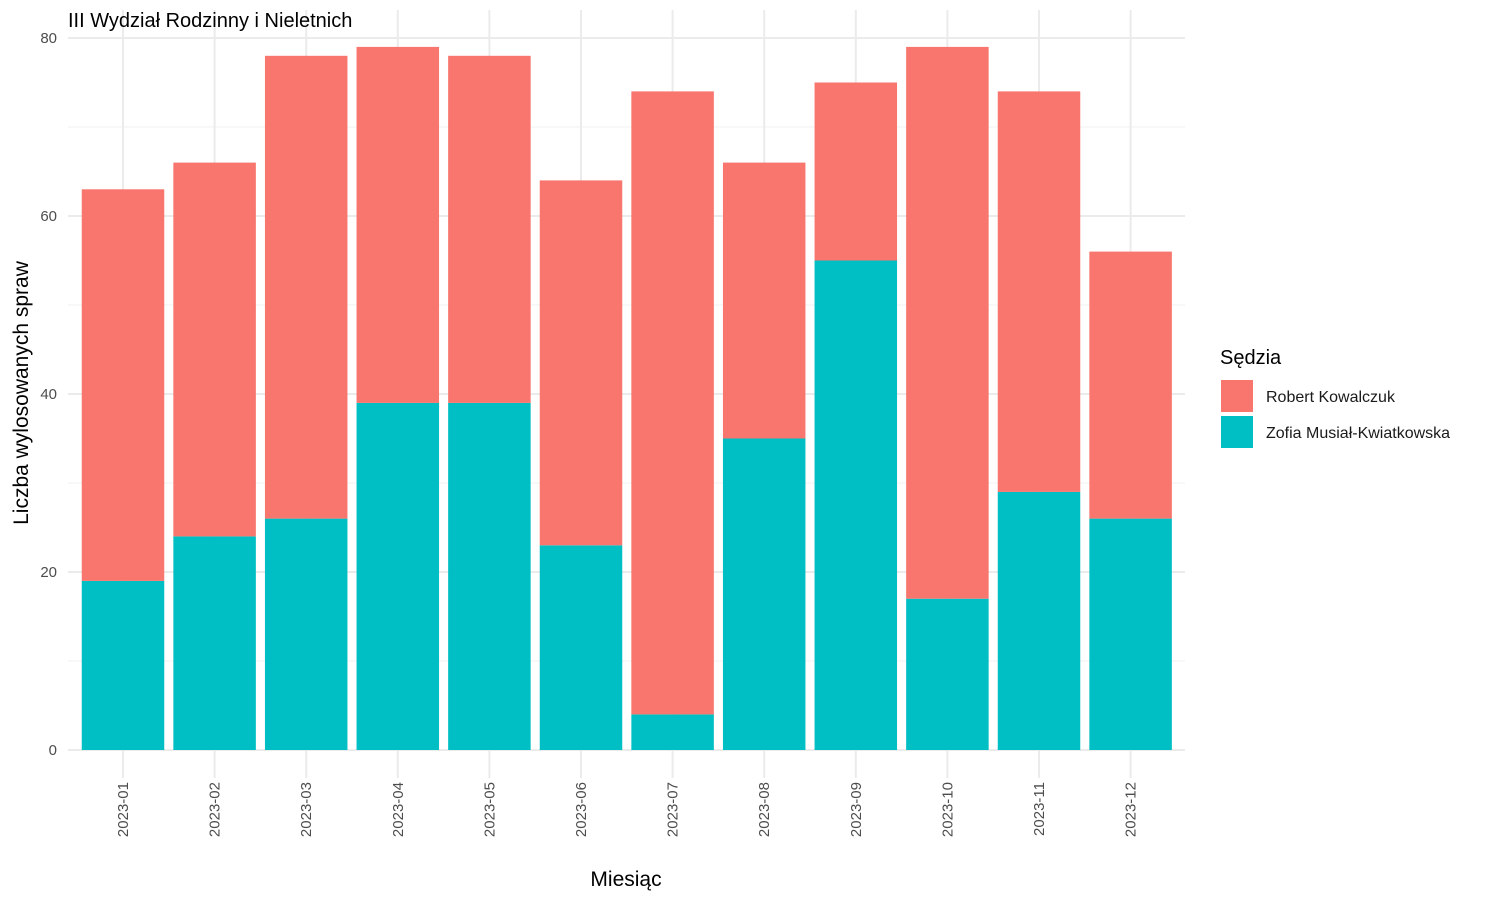 The height and width of the screenshot is (900, 1500). What do you see at coordinates (581, 809) in the screenshot?
I see `x-tick-label: 2023-06` at bounding box center [581, 809].